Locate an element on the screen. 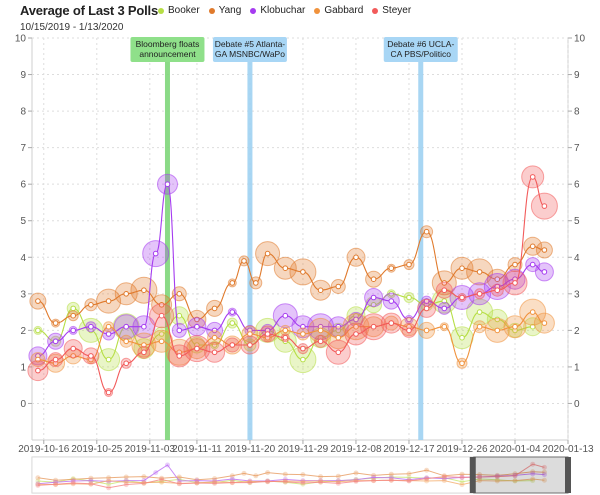  x-tick-label: 2019-11-29 is located at coordinates (303, 449).